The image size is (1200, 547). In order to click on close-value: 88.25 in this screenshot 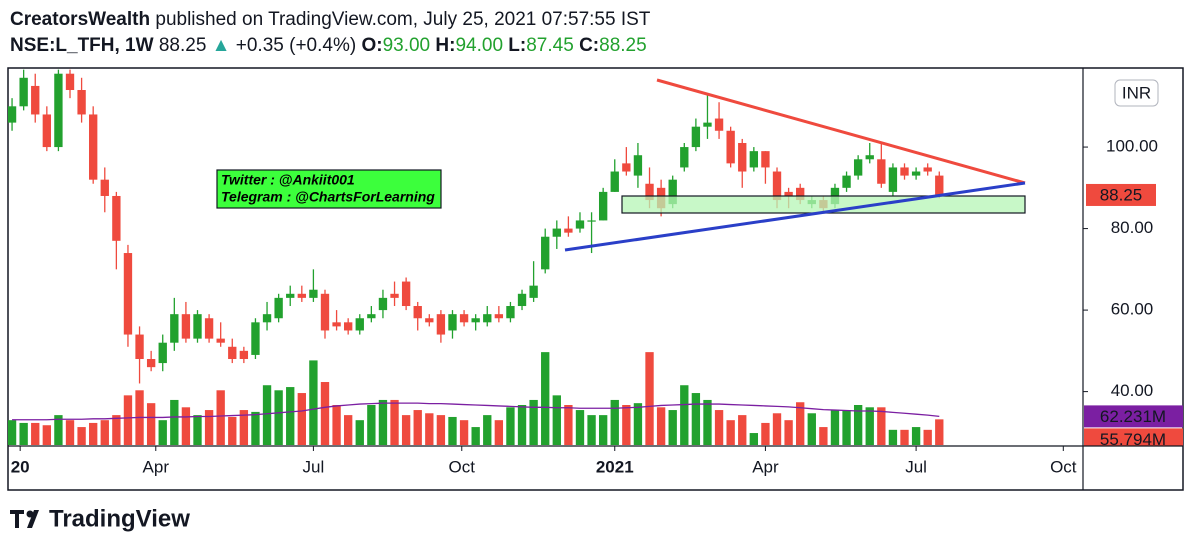, I will do `click(623, 45)`.